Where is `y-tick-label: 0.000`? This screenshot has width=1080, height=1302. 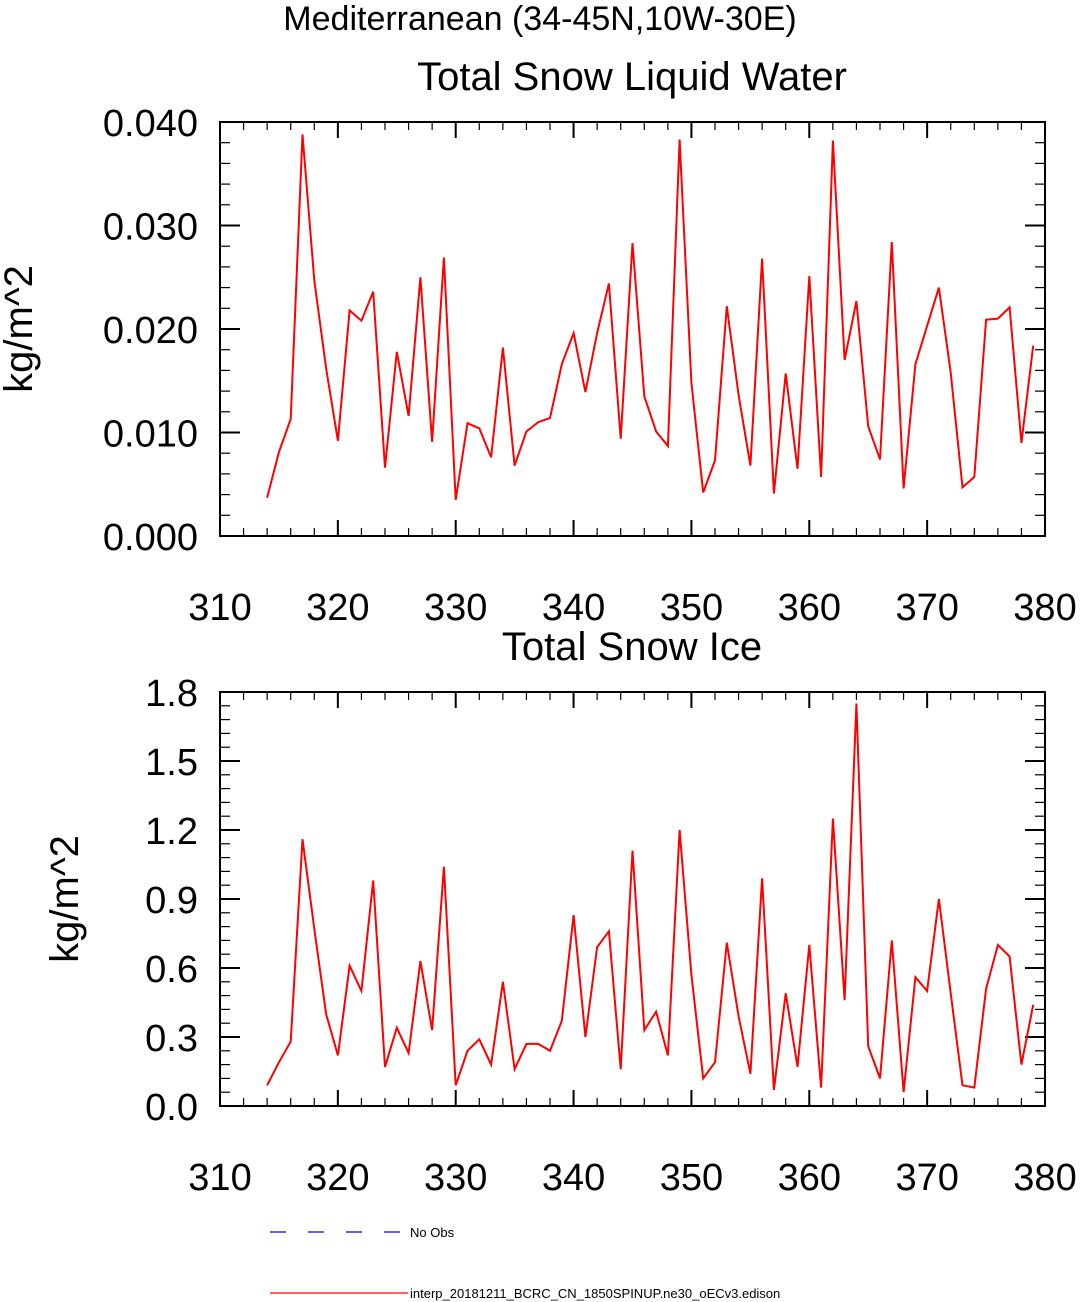 y-tick-label: 0.000 is located at coordinates (150, 538).